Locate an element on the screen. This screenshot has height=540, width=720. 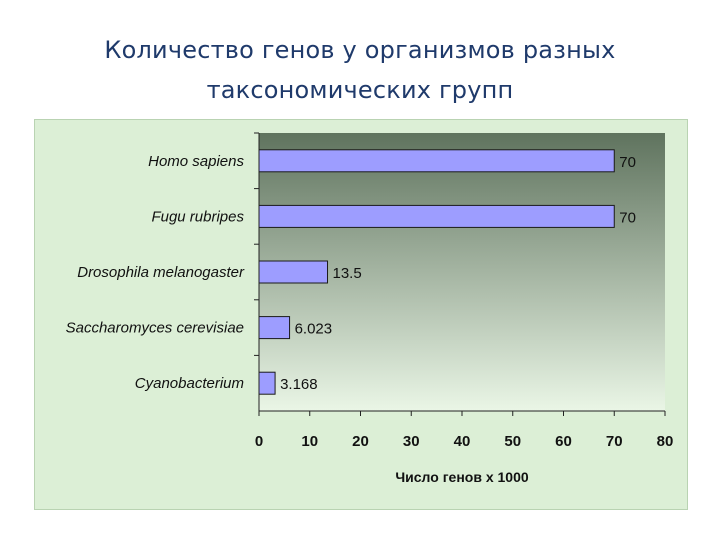
slide-title-line-1: Количество генов у организмов разных is located at coordinates (360, 50).